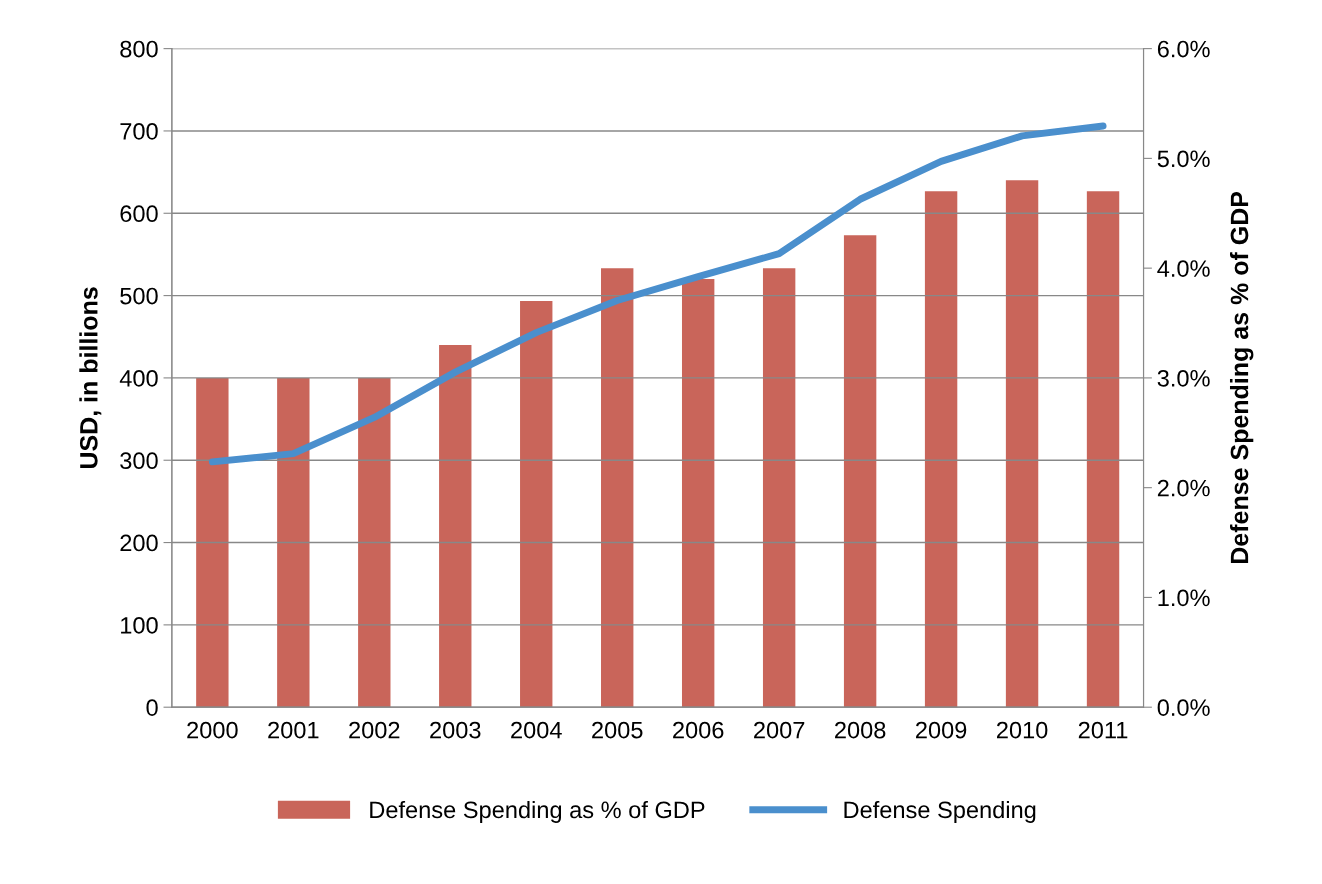 This screenshot has height=884, width=1322. What do you see at coordinates (1183, 49) in the screenshot?
I see `y2-tick-label: 6.0%` at bounding box center [1183, 49].